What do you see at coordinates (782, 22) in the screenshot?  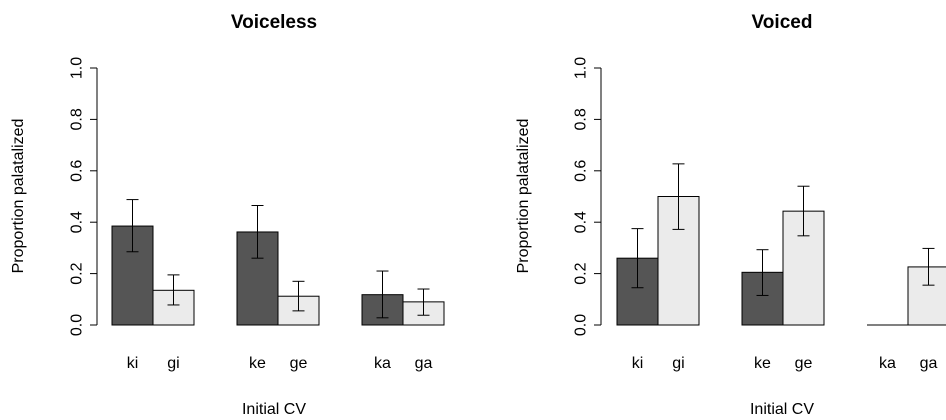 I see `chart-title: Voiced` at bounding box center [782, 22].